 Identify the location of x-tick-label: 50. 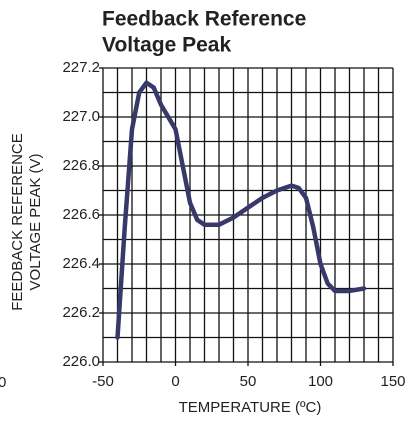
(248, 381).